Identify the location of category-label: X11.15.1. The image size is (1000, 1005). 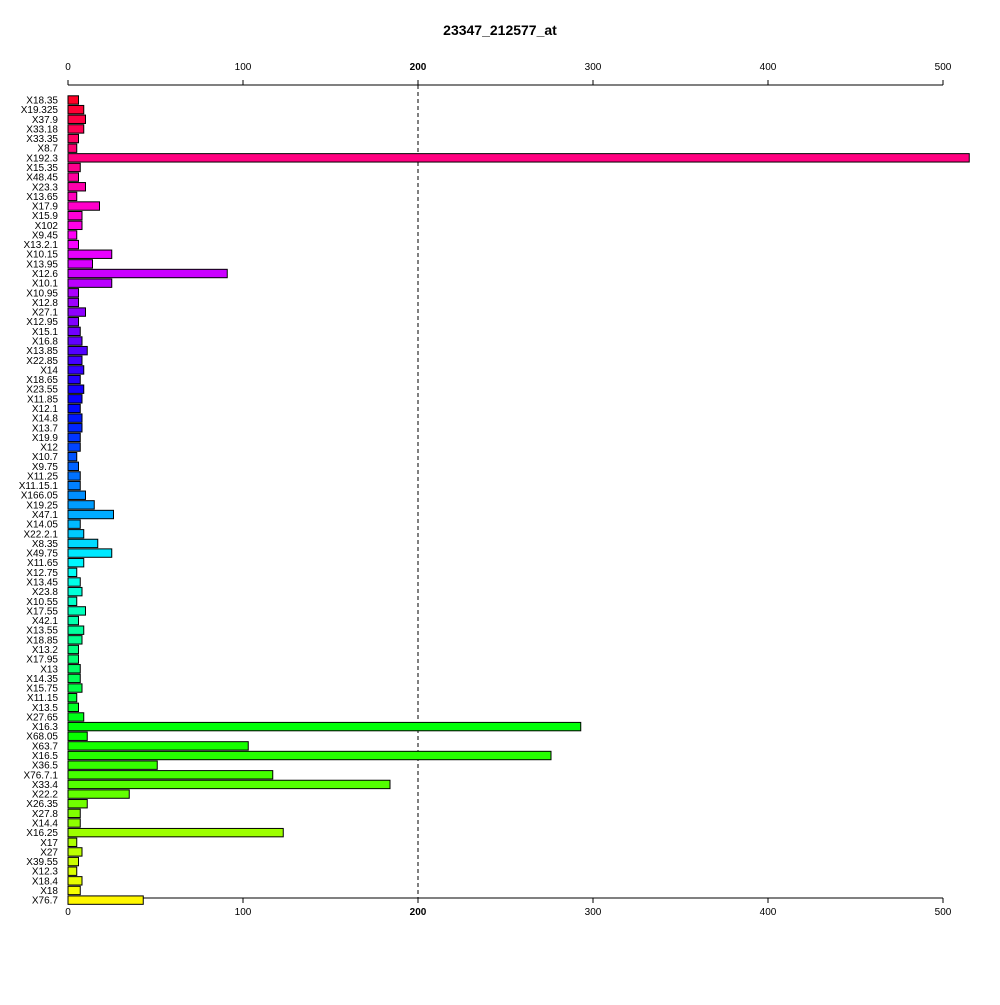
(39, 486).